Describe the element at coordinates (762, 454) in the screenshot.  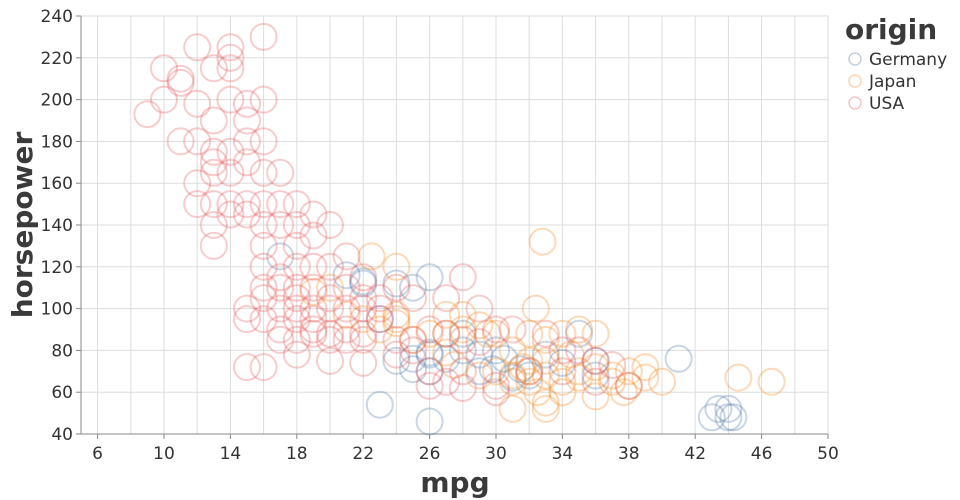
I see `x-tick-label: 46` at that location.